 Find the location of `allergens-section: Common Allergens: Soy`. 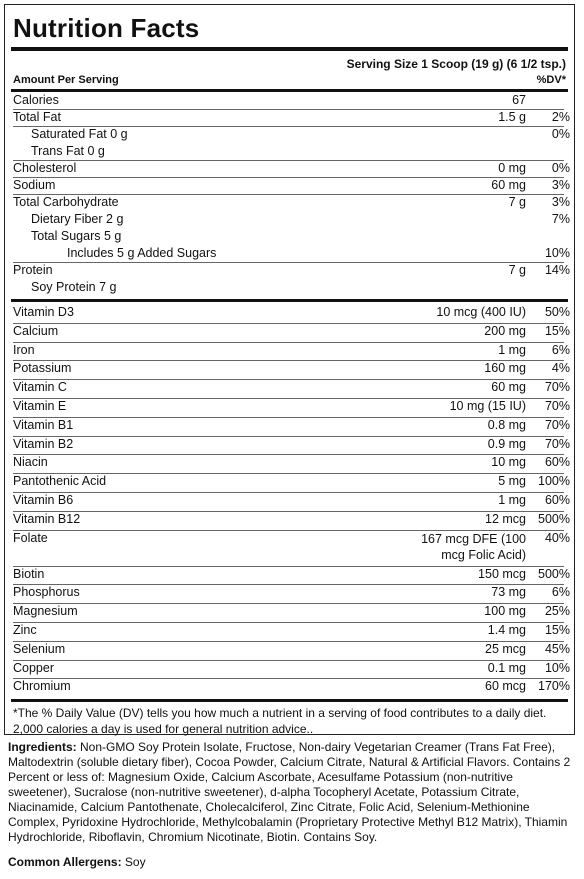

allergens-section: Common Allergens: Soy is located at coordinates (77, 862).